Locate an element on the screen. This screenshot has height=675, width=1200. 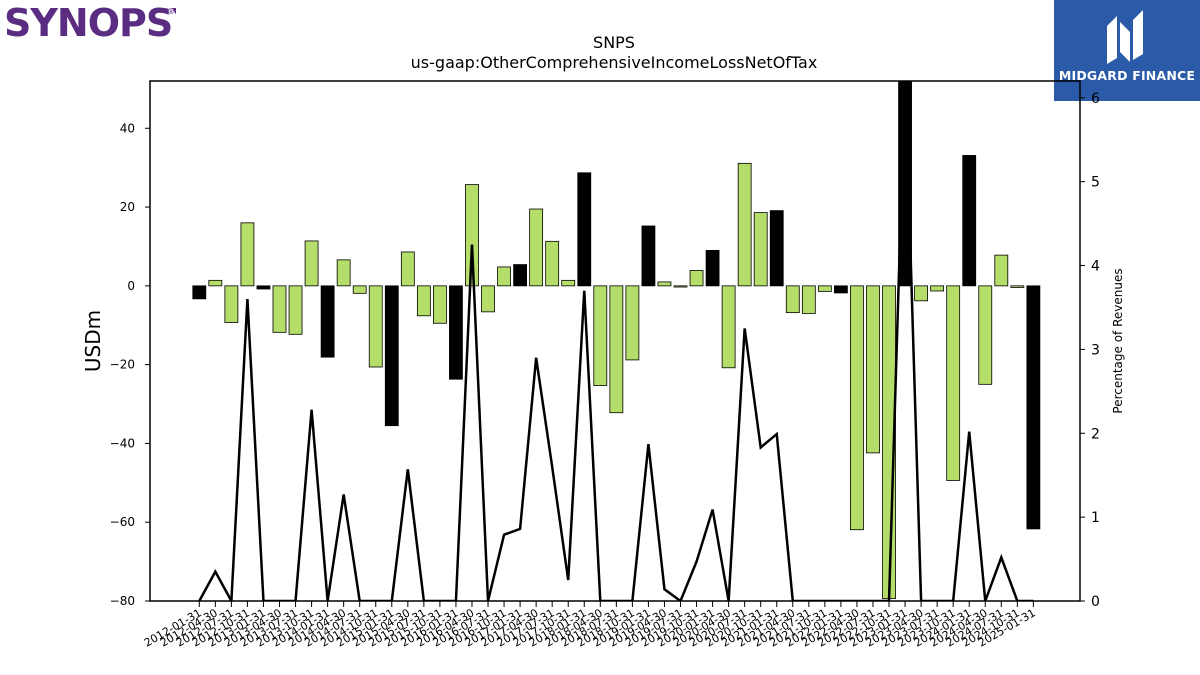
midgard-finance-logo-text: MIDGARD FINANCE is located at coordinates (1127, 75).